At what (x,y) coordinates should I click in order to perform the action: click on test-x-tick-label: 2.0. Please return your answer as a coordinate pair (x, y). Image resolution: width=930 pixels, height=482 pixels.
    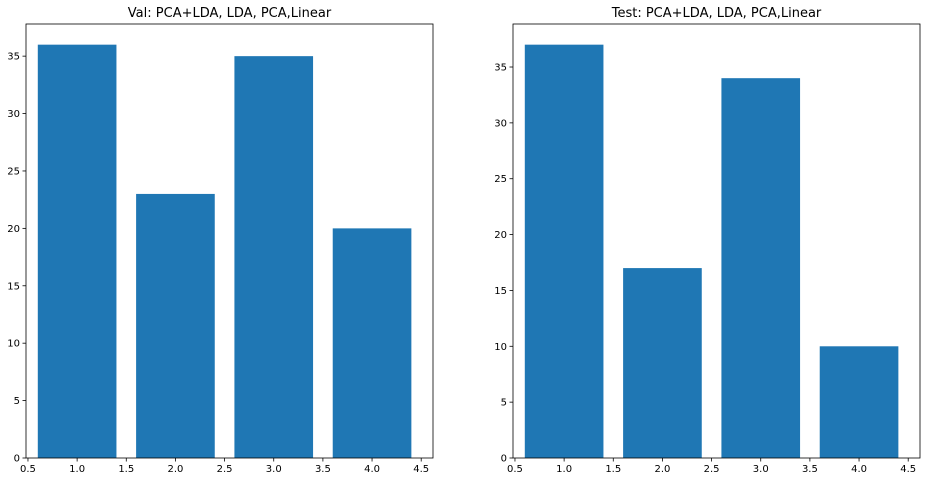
    Looking at the image, I should click on (662, 469).